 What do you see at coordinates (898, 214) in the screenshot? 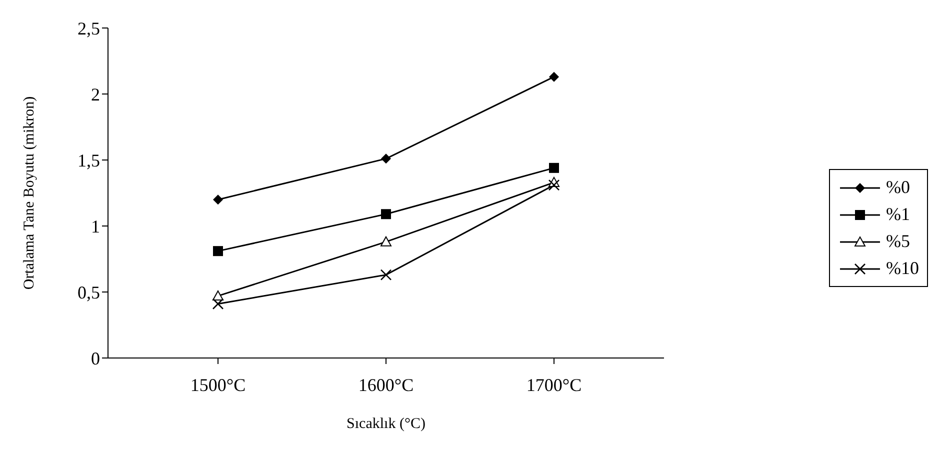
I see `legend-label: %1` at bounding box center [898, 214].